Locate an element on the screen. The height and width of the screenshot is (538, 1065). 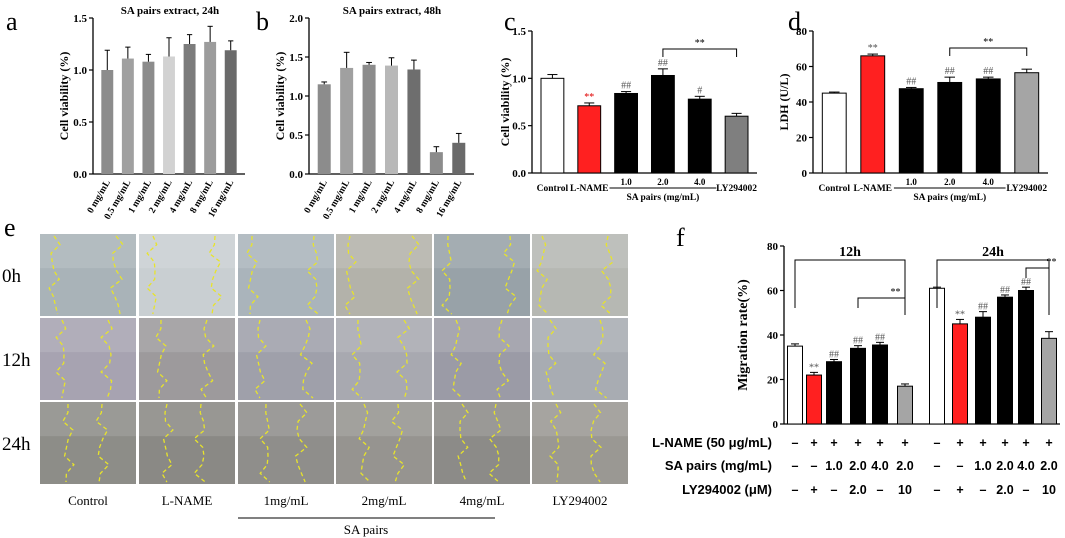
y-tick-label-f: 80 is located at coordinates (773, 247).